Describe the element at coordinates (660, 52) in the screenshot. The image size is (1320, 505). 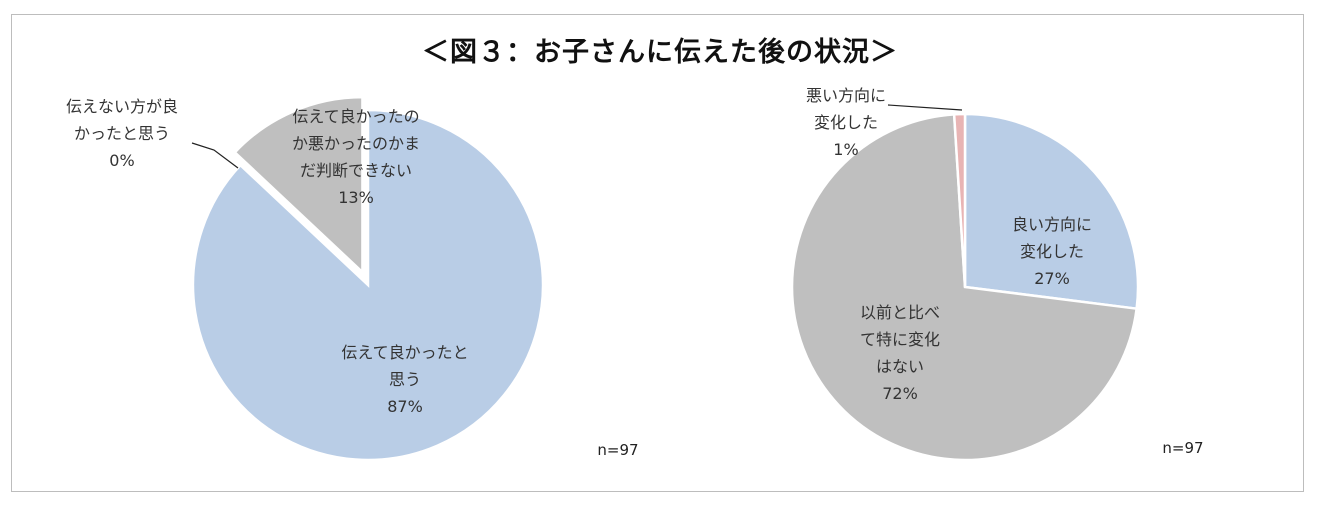
I see `chart-title: ＜図３：お子さんに伝えた後の状況＞` at that location.